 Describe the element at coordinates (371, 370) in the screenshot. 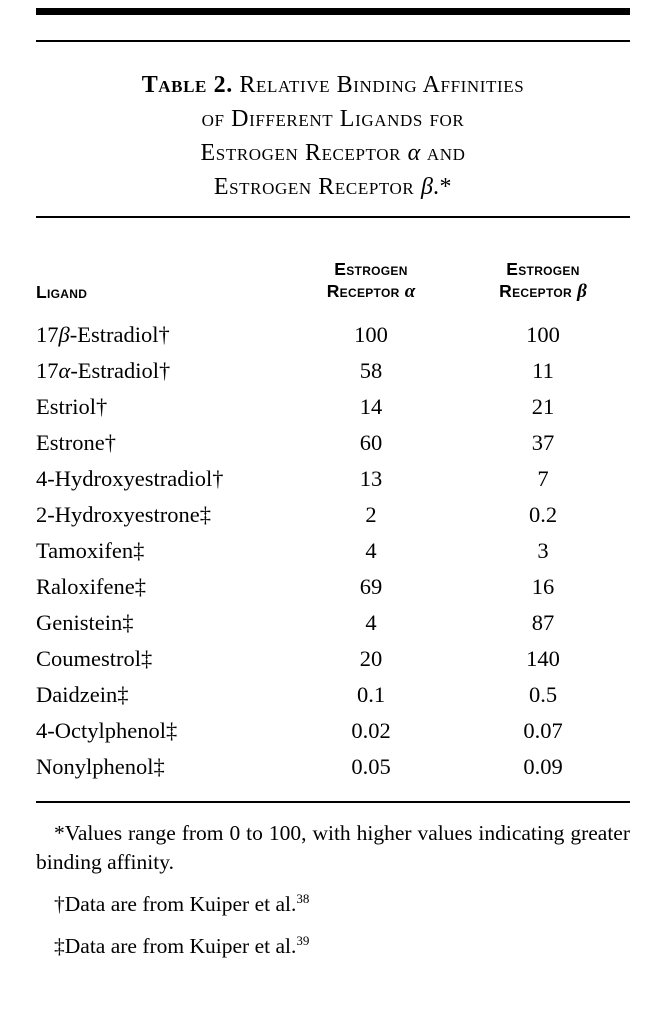

I see `er-alpha-value: 58` at that location.